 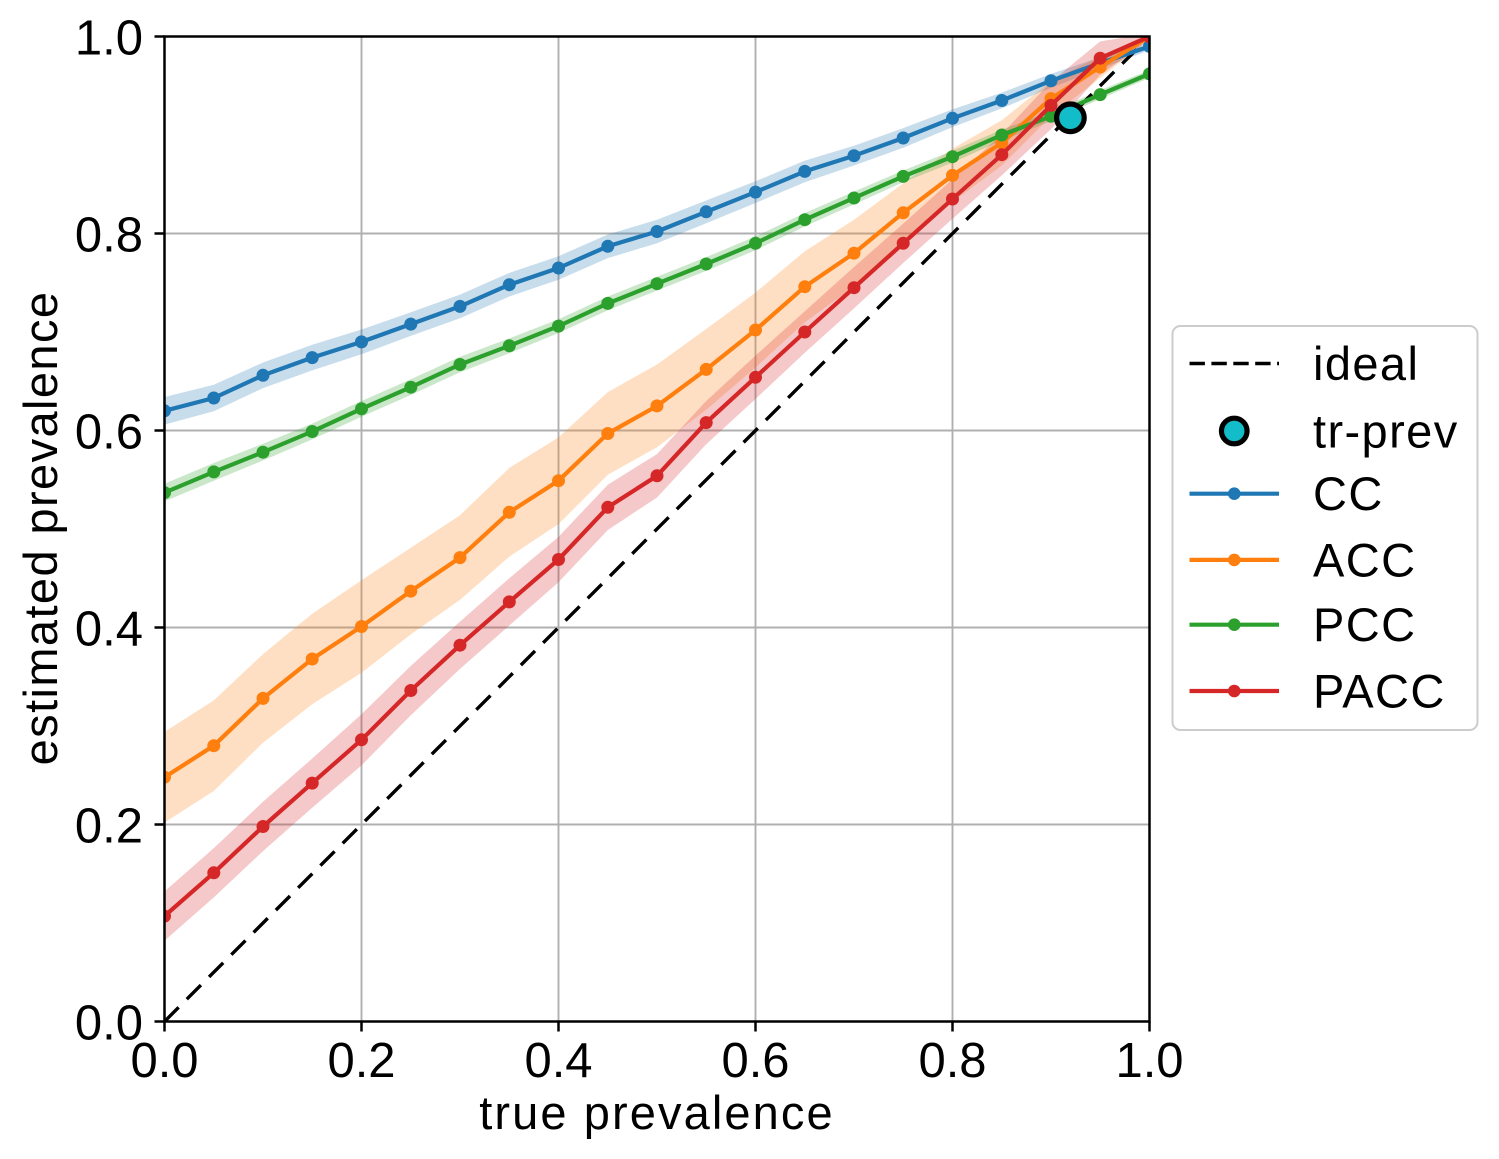 What do you see at coordinates (1364, 559) in the screenshot?
I see `svg-text: ACC` at bounding box center [1364, 559].